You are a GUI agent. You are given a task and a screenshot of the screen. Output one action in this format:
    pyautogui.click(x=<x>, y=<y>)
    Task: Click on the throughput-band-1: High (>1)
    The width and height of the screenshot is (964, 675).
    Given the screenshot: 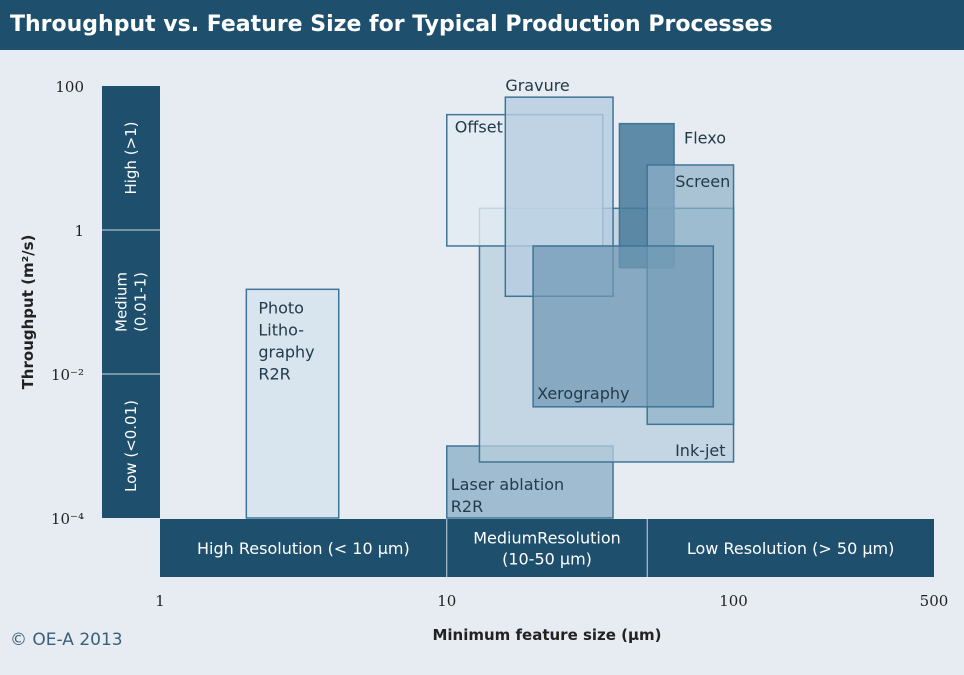 What is the action you would take?
    pyautogui.click(x=131, y=157)
    